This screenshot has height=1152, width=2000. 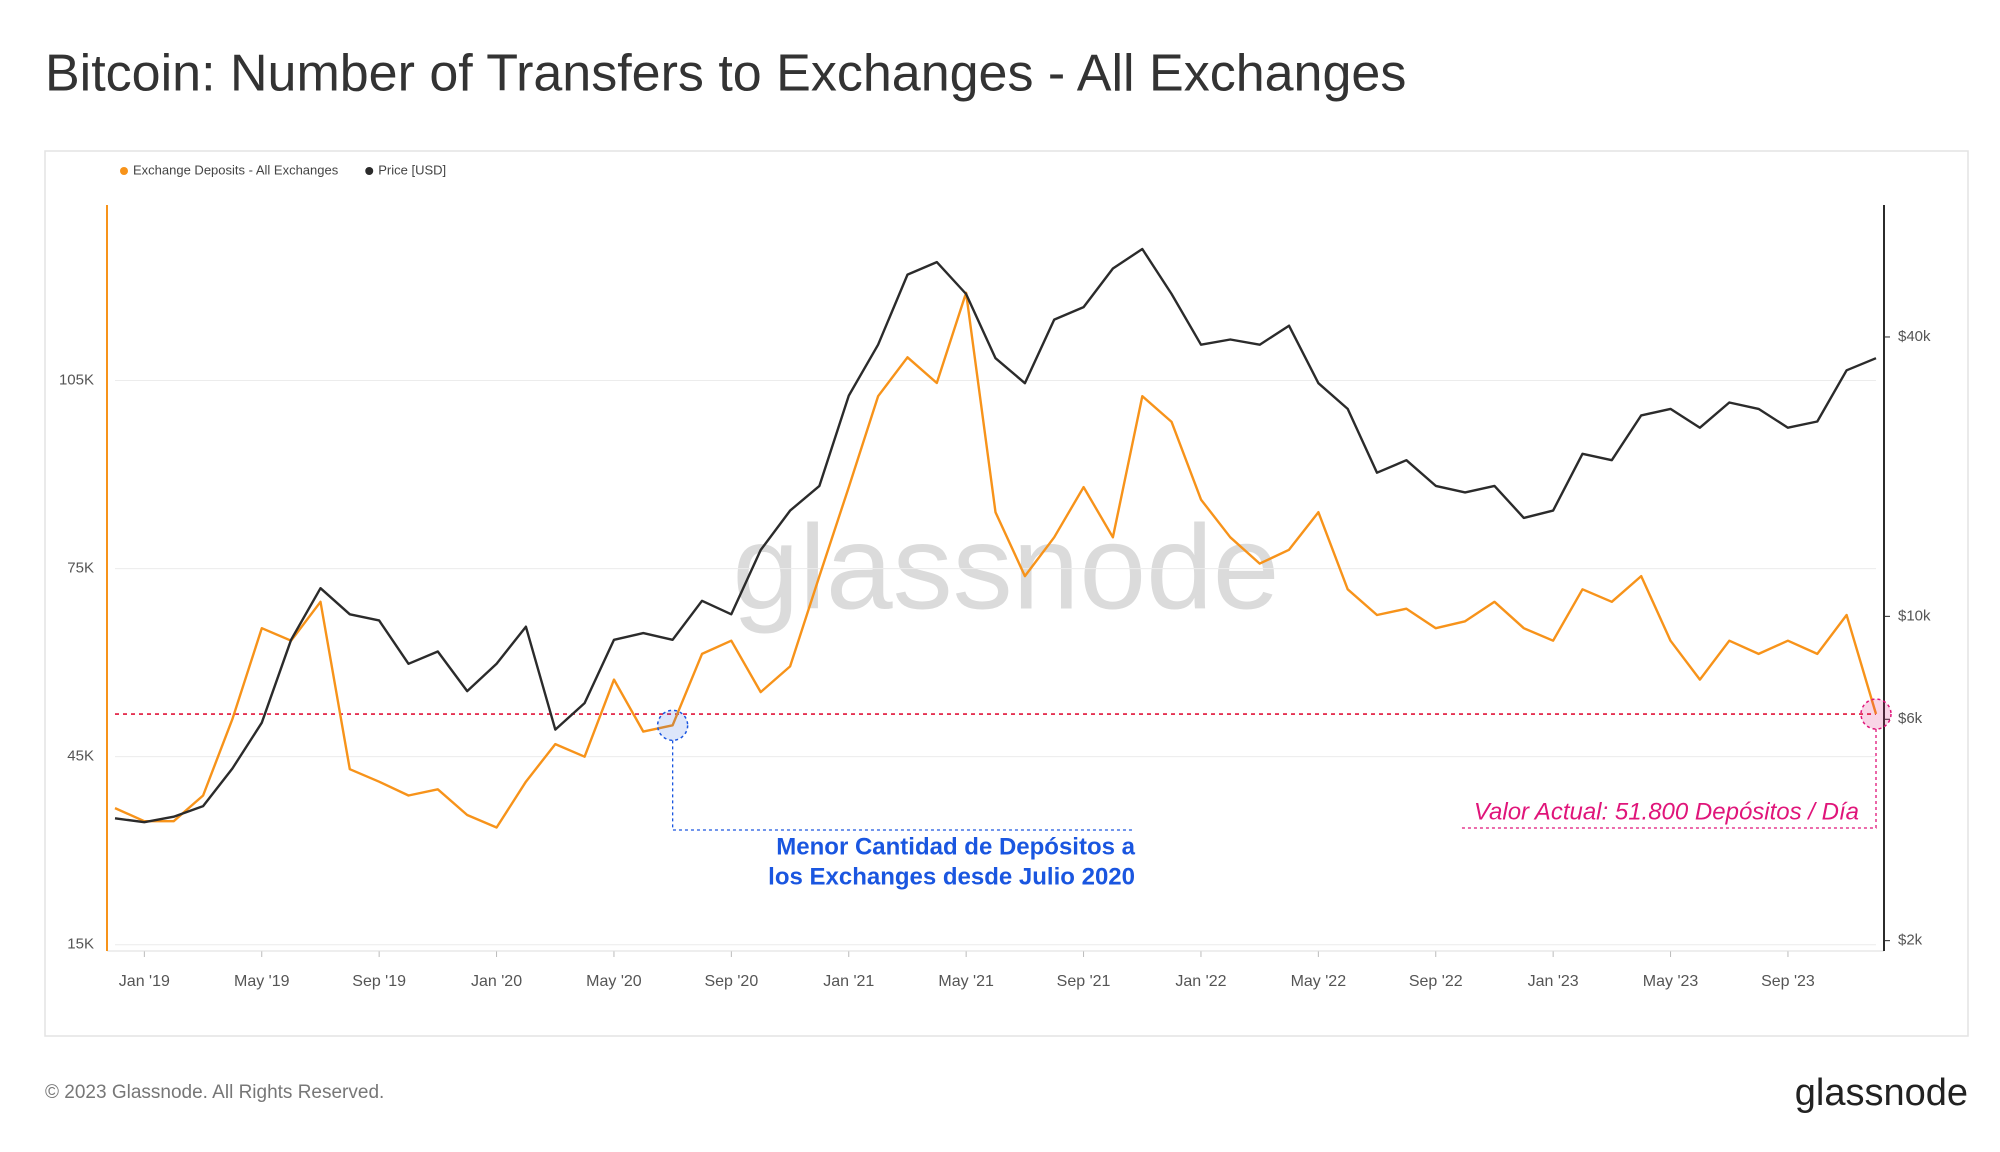 What do you see at coordinates (1671, 981) in the screenshot?
I see `x-tick-label: May '23` at bounding box center [1671, 981].